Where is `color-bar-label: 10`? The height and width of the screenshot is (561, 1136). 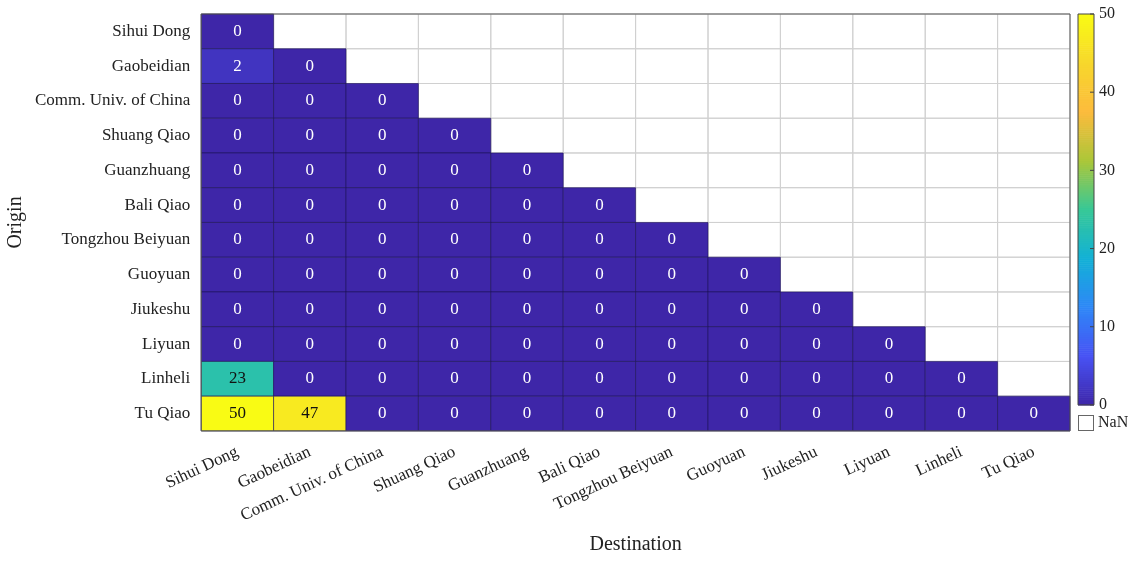 color-bar-label: 10 is located at coordinates (1107, 325).